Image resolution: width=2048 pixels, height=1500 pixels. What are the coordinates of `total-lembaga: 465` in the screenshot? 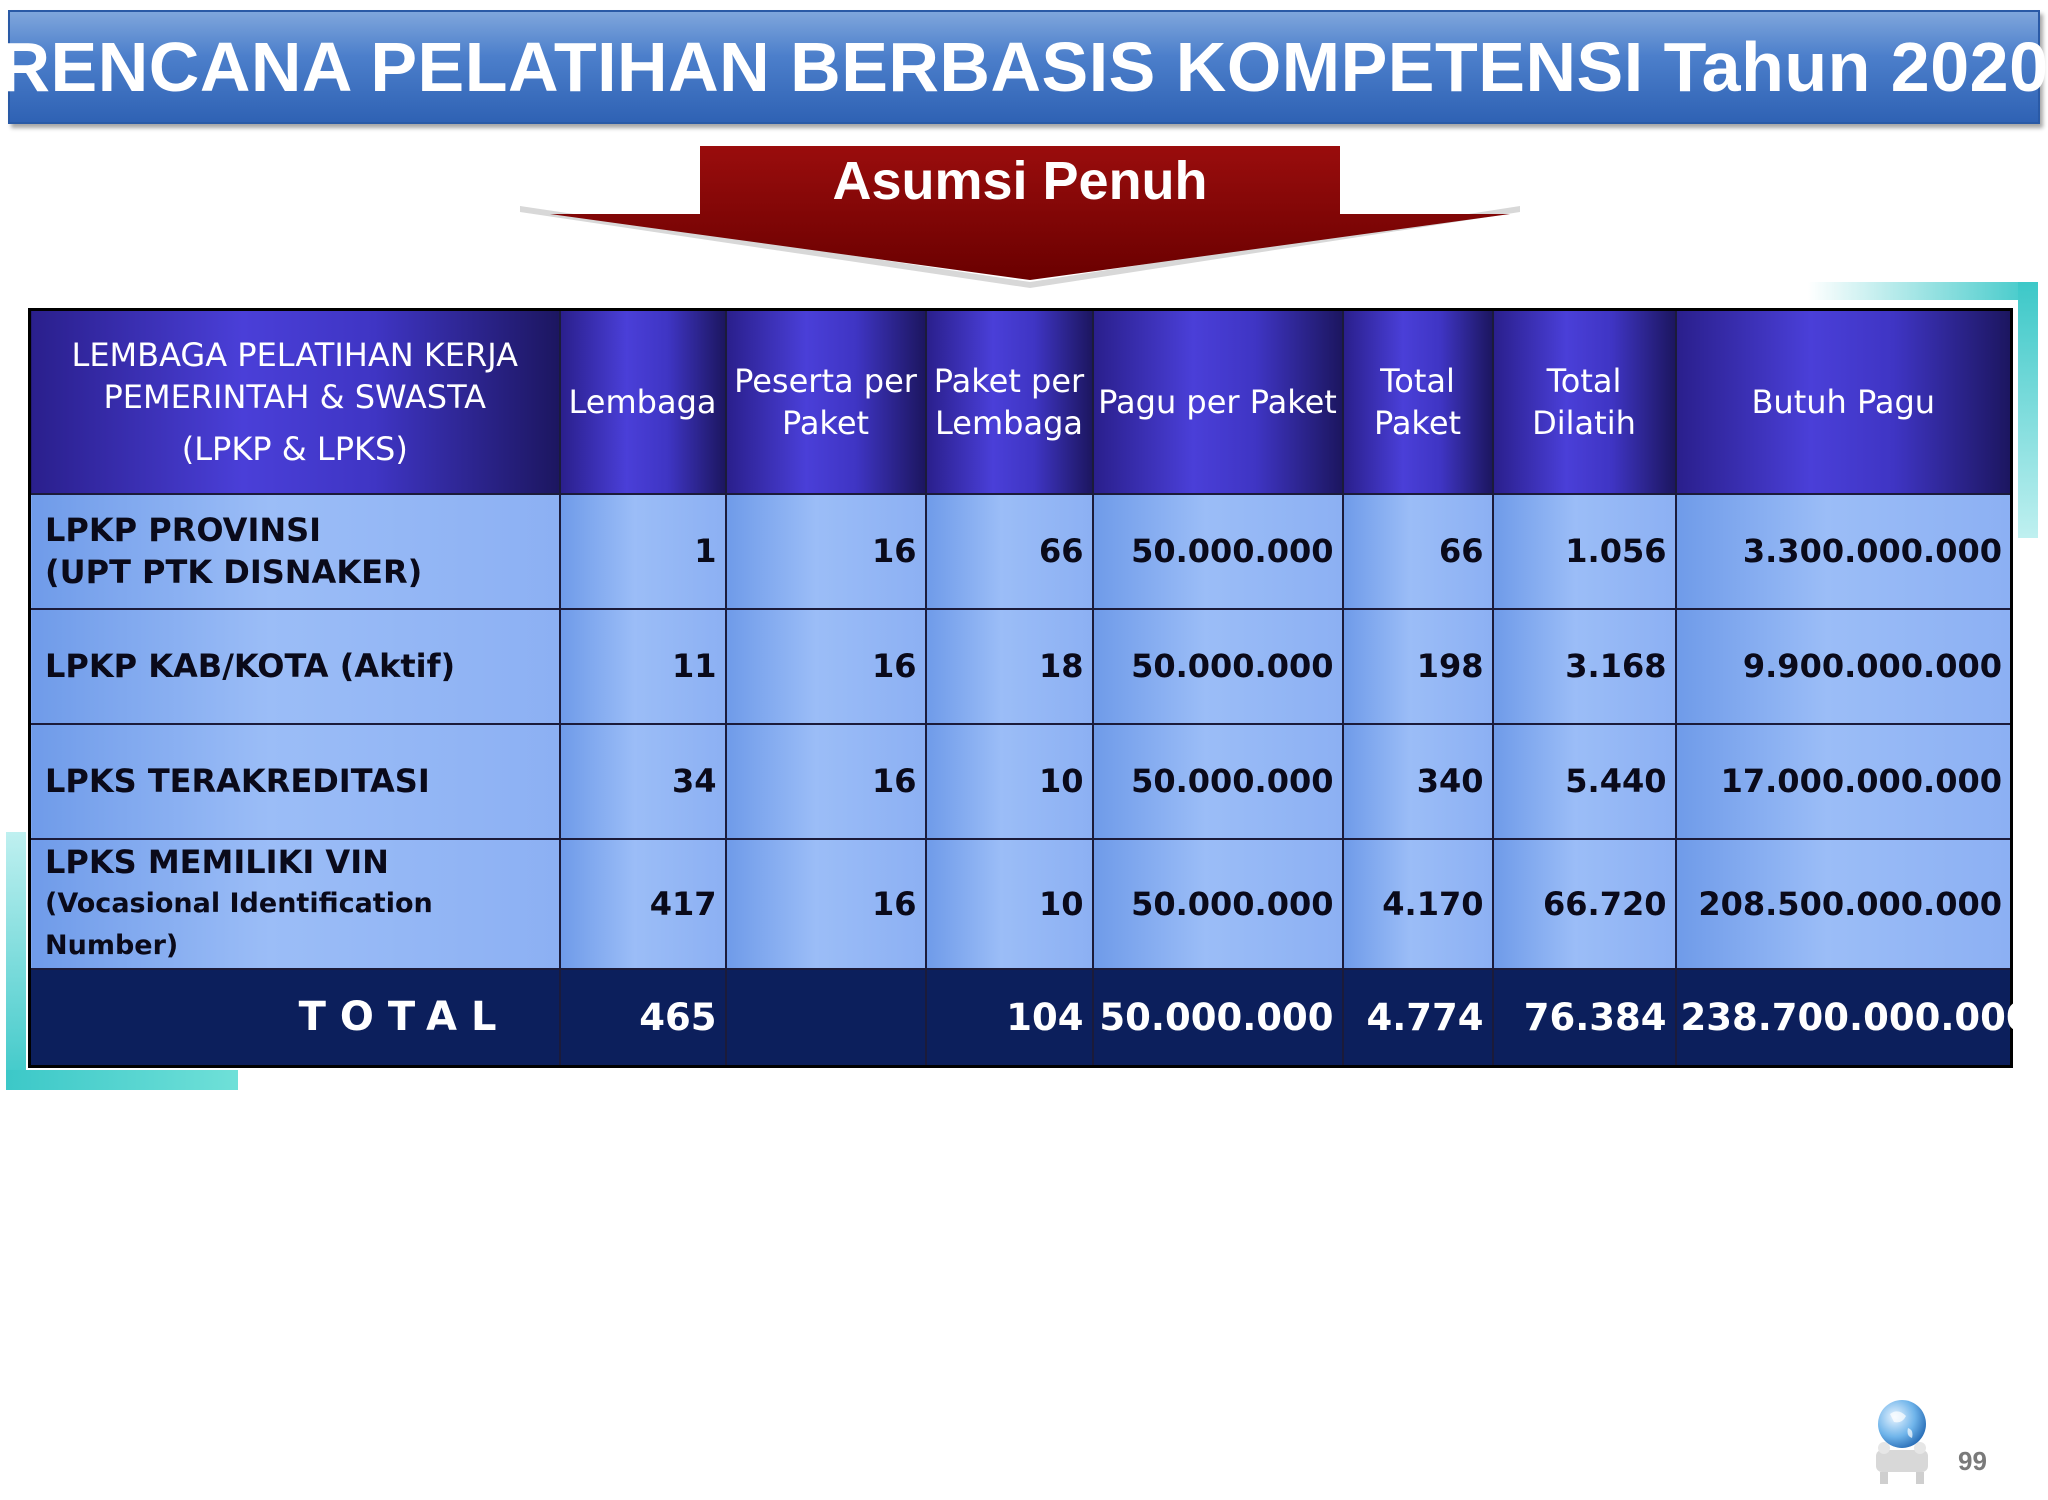 It's located at (642, 1017).